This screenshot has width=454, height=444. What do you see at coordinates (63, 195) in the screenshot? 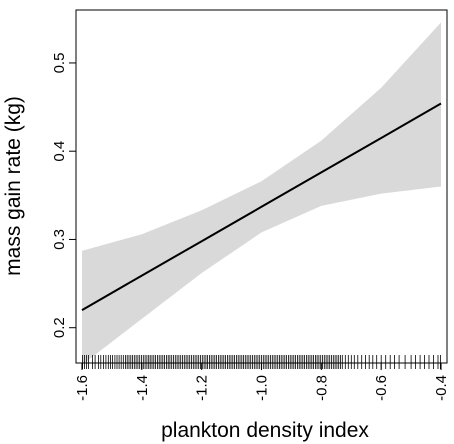
I see `y-axis: 0.2 0.3 0.4 0.5` at bounding box center [63, 195].